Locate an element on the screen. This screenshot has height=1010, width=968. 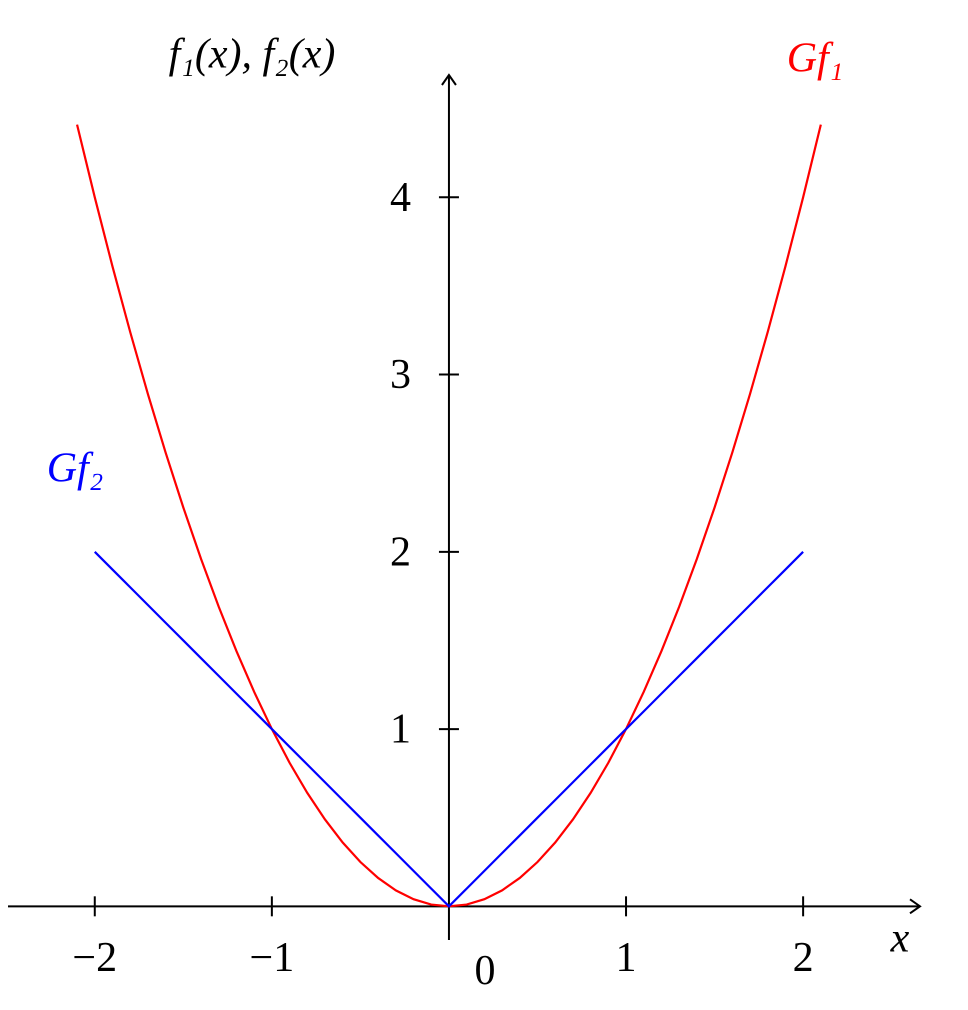
x-tick-label: −1 is located at coordinates (272, 958).